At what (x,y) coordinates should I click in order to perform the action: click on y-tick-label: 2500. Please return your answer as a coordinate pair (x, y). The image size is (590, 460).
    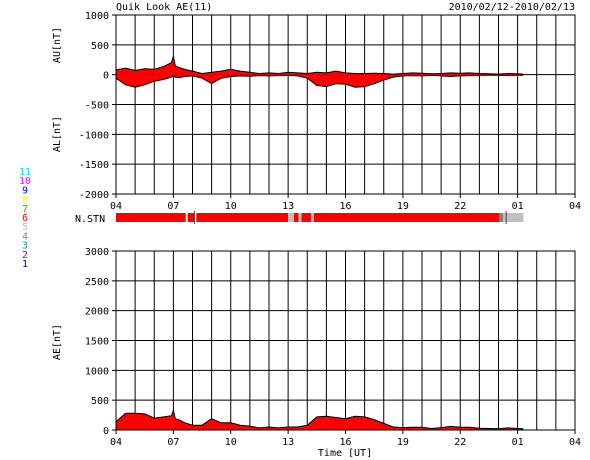
    Looking at the image, I should click on (97, 282).